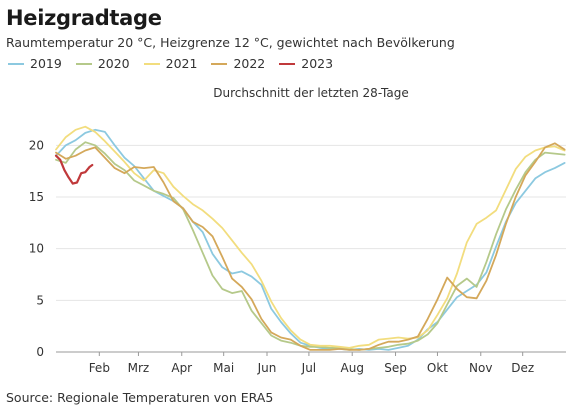 This screenshot has height=415, width=579. I want to click on page-title: Heizgradtage, so click(84, 18).